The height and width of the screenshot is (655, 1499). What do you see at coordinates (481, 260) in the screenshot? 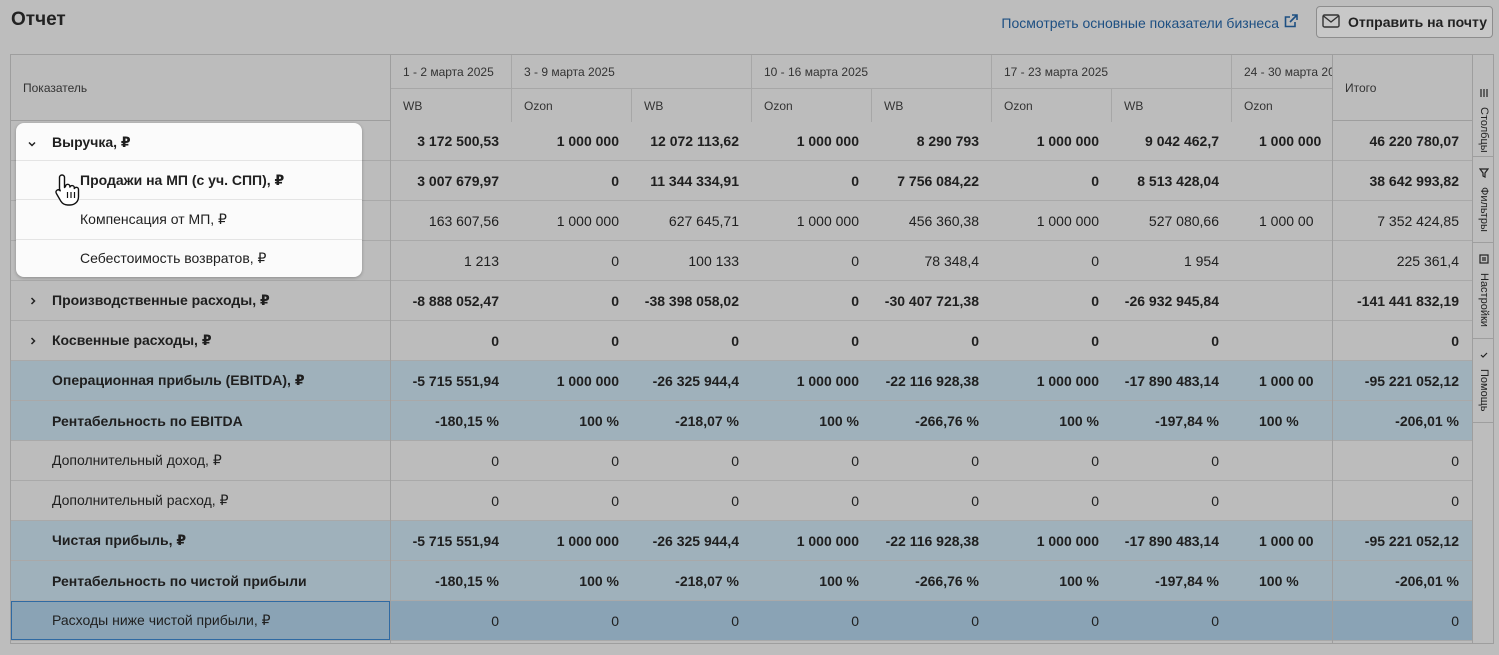
I see `value-cell: 1 213` at bounding box center [481, 260].